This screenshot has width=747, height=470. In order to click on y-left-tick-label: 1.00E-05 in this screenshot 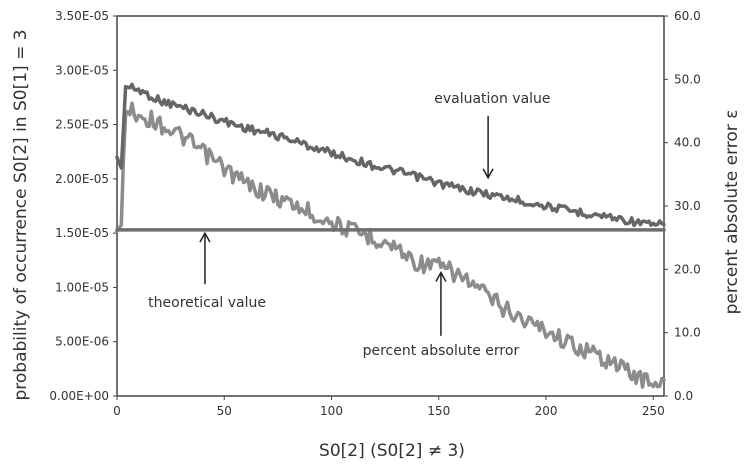, I will do `click(82, 287)`.